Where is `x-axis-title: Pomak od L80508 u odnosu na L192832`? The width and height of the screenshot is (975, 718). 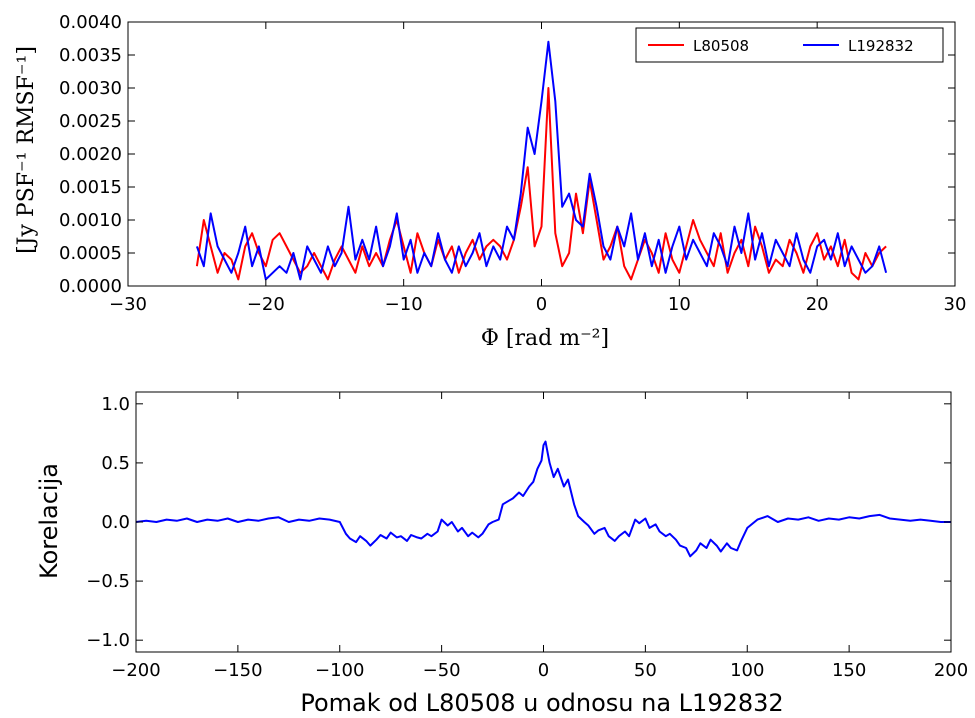 x-axis-title: Pomak od L80508 u odnosu na L192832 is located at coordinates (541, 703).